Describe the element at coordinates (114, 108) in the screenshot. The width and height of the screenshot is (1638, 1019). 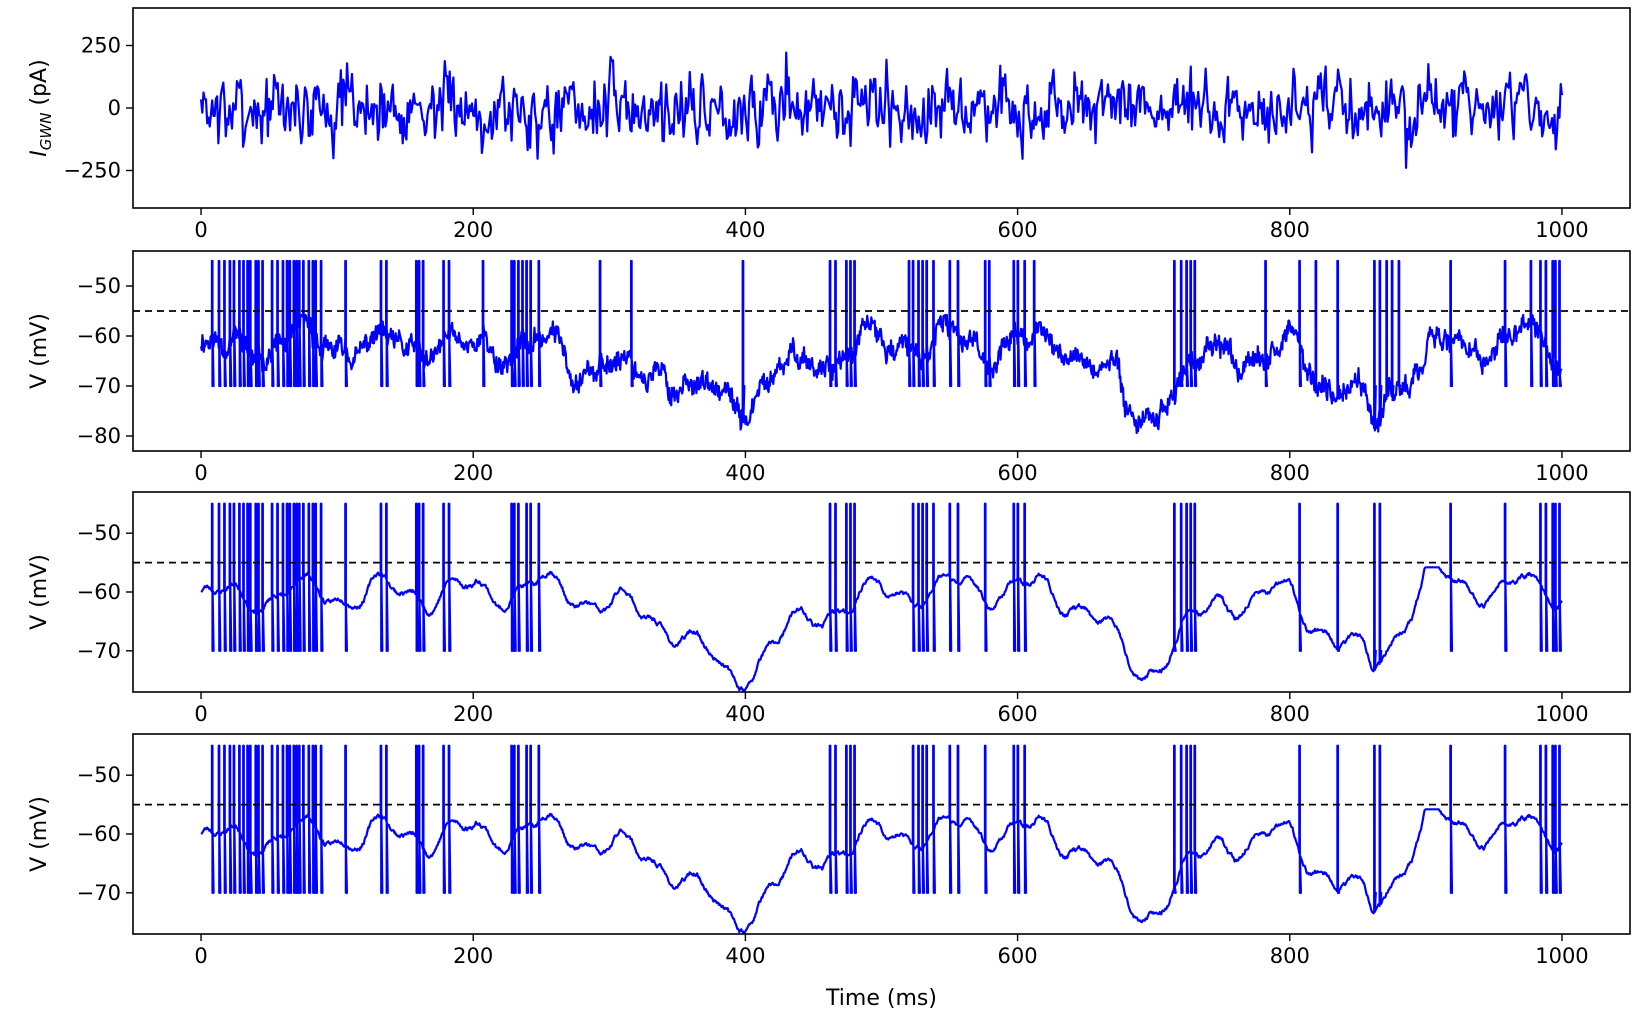
I see `y-tick-label: 0` at that location.